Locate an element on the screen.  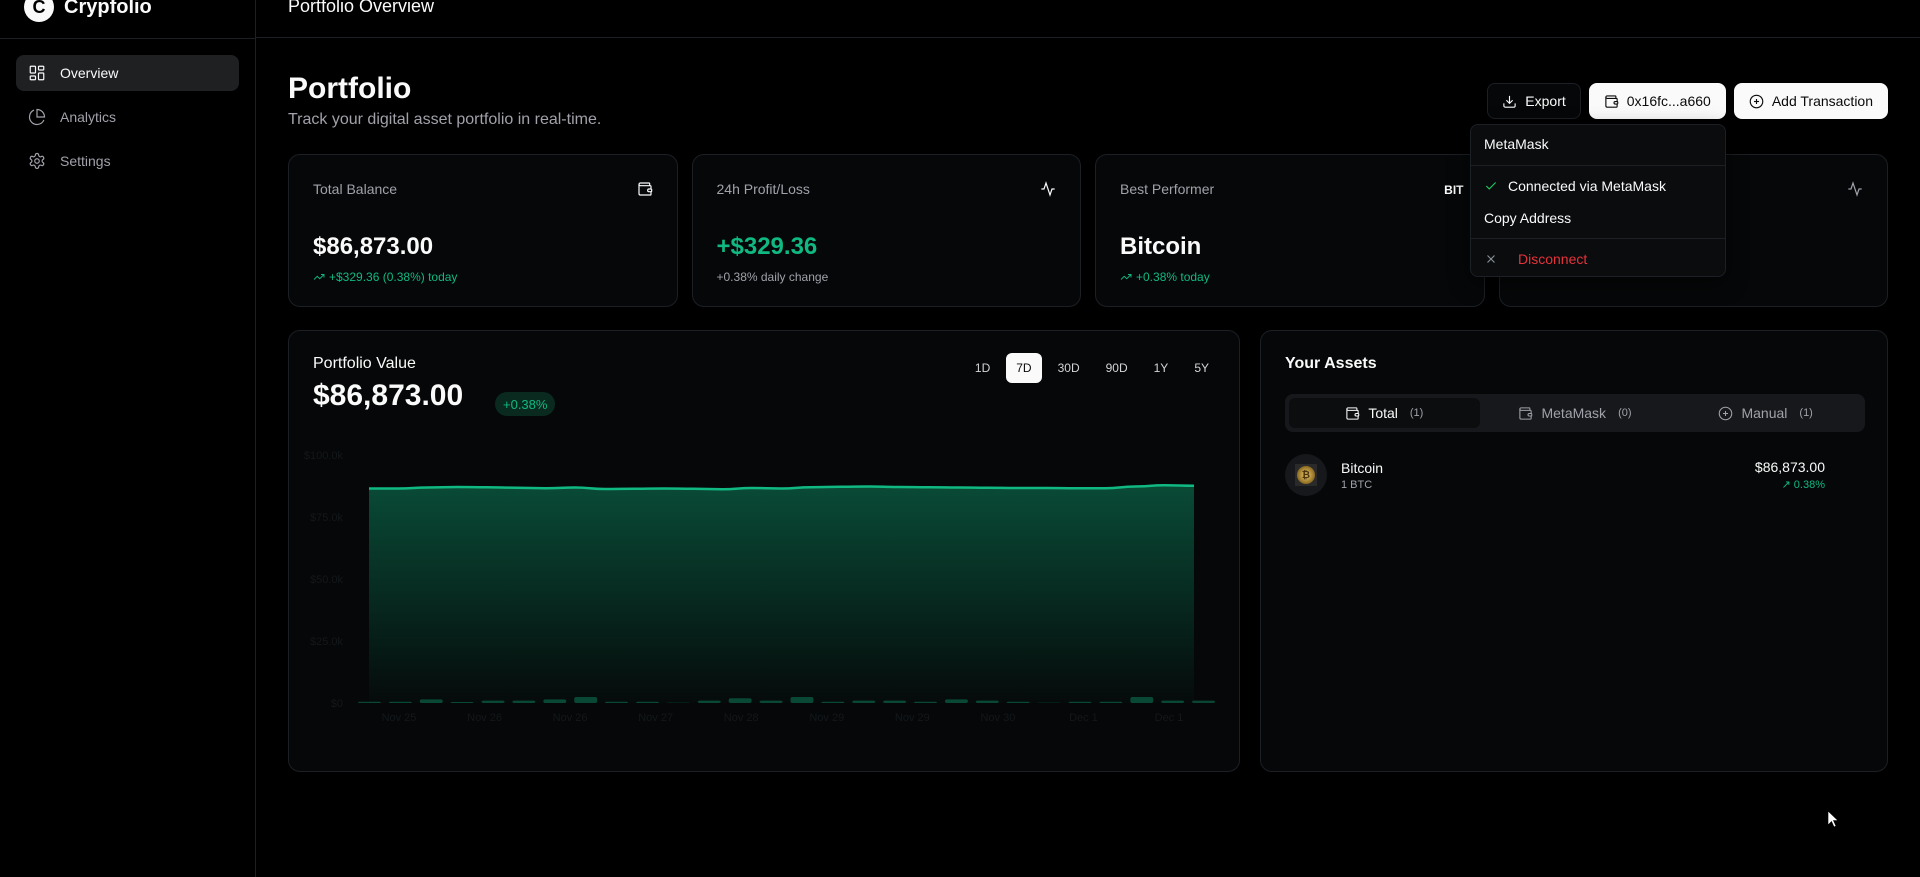
sidebar-item-label: Overview is located at coordinates (89, 73).